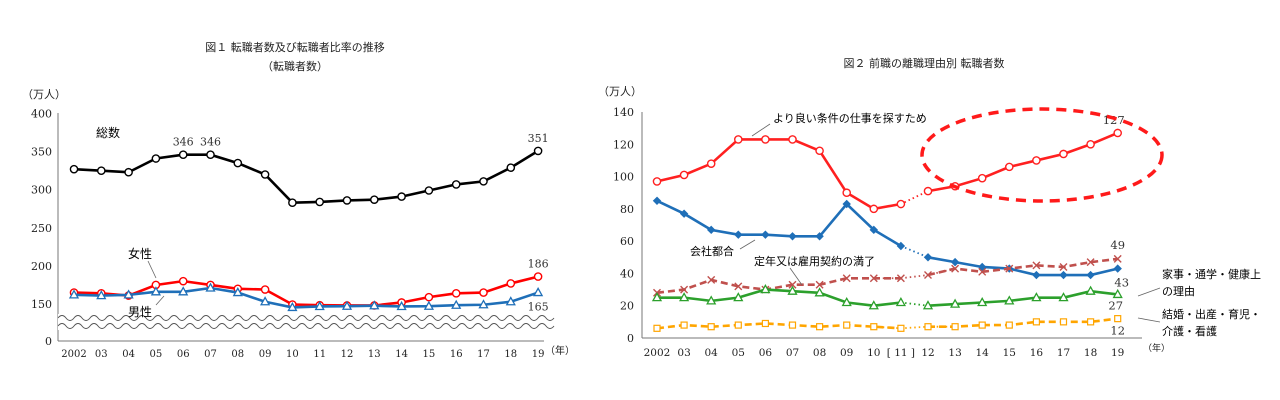 This screenshot has height=400, width=1280. I want to click on fig1-xtick-label: 10, so click(292, 354).